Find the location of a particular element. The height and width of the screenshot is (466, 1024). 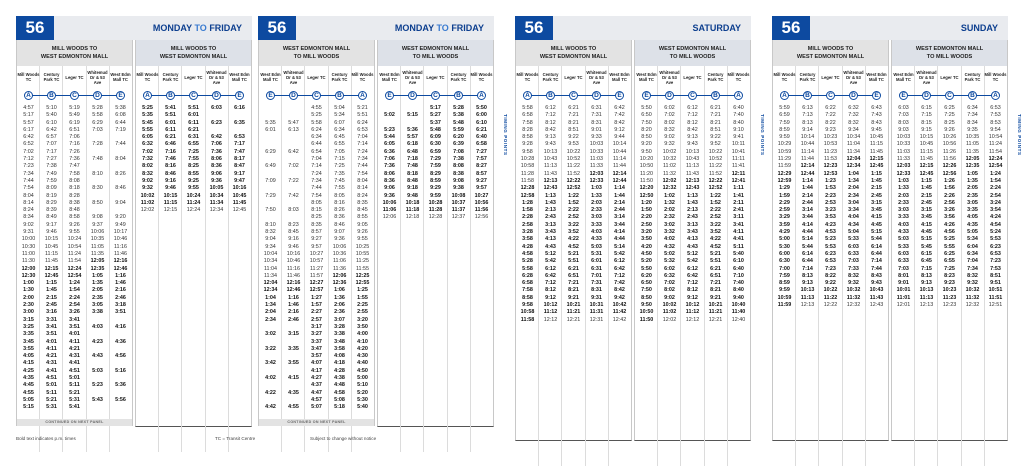

direction-heading: MILL WOODS TO WEST EDMONTON MALL is located at coordinates (573, 53).